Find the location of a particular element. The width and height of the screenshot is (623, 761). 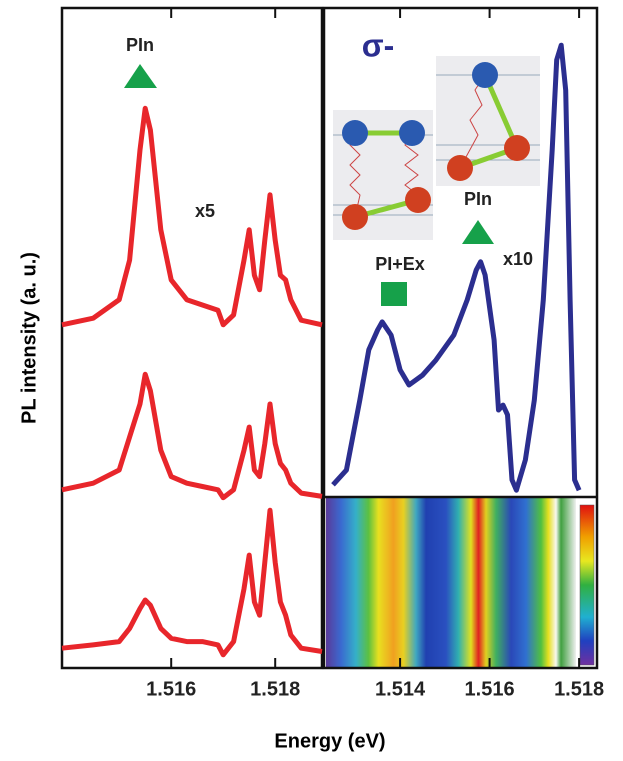

heatmap is located at coordinates (451, 583).